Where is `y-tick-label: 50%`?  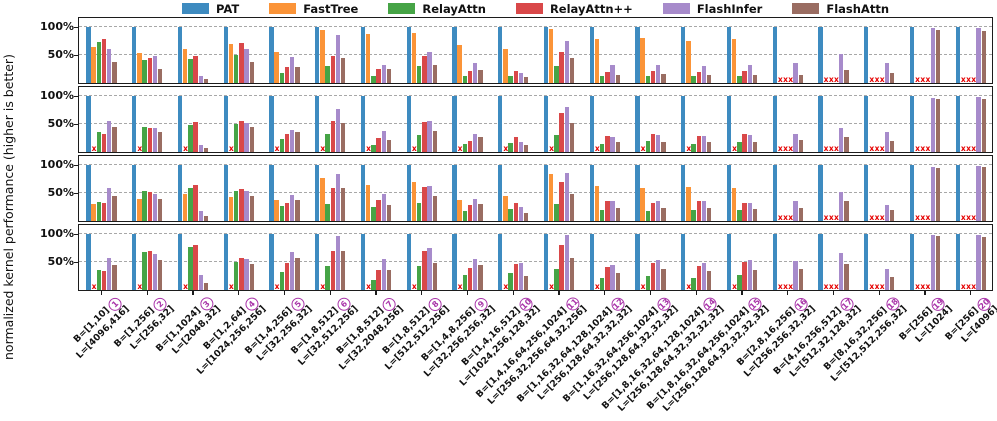
y-tick-label: 50% is located at coordinates (60, 54).